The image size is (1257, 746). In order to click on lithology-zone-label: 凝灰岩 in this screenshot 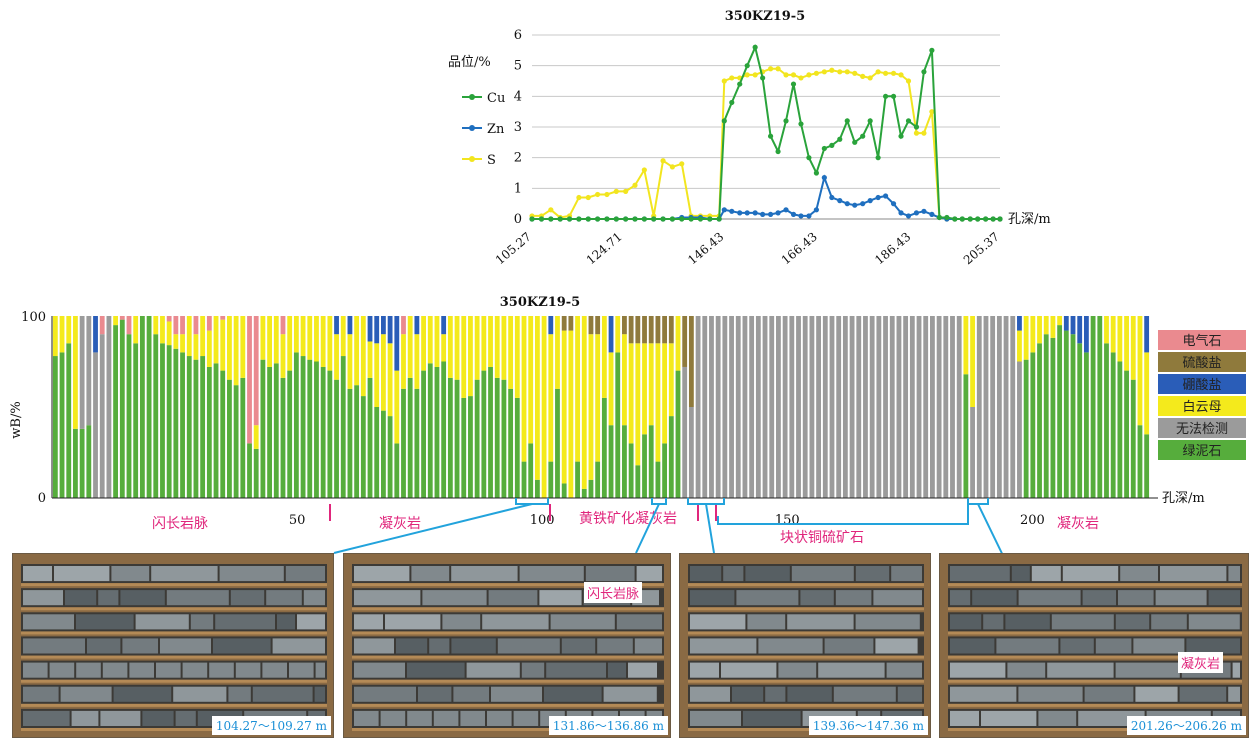, I will do `click(1078, 524)`.